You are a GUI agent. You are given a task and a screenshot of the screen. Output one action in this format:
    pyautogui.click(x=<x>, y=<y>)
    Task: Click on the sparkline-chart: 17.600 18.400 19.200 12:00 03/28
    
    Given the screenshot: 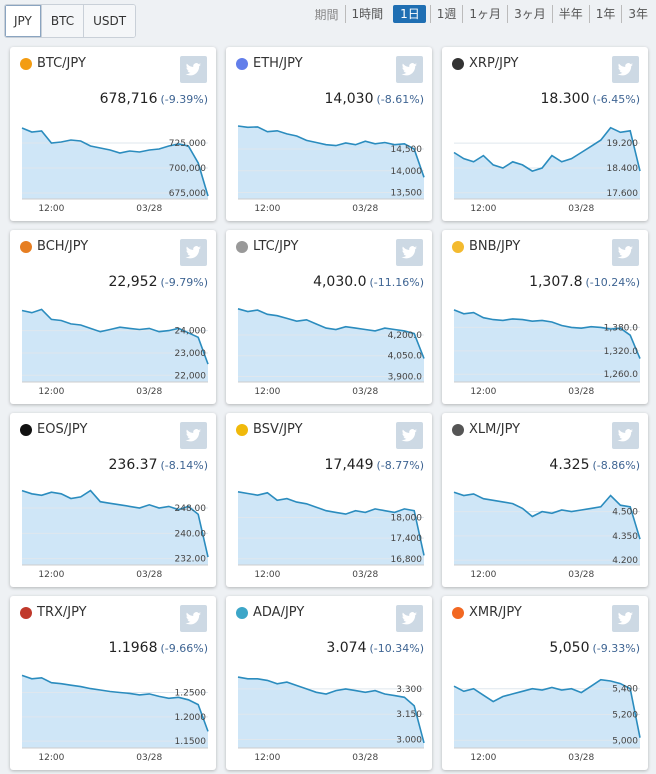 What is the action you would take?
    pyautogui.click(x=547, y=170)
    